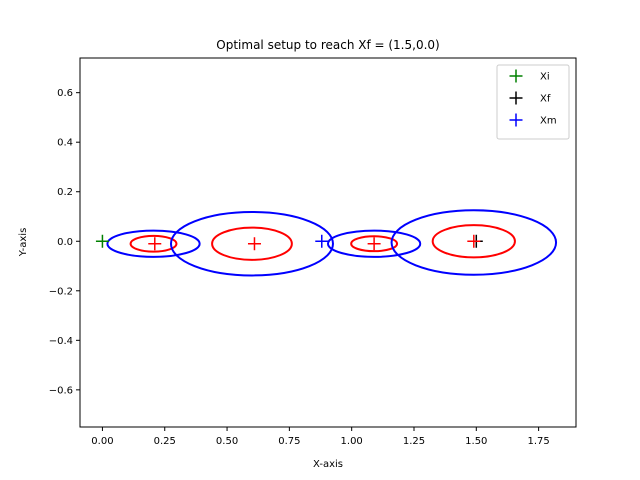  What do you see at coordinates (102, 241) in the screenshot?
I see `marker-xi` at bounding box center [102, 241].